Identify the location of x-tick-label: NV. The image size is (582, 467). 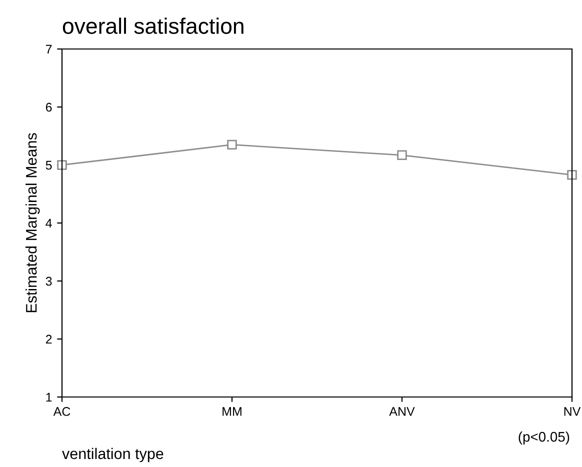
(572, 411).